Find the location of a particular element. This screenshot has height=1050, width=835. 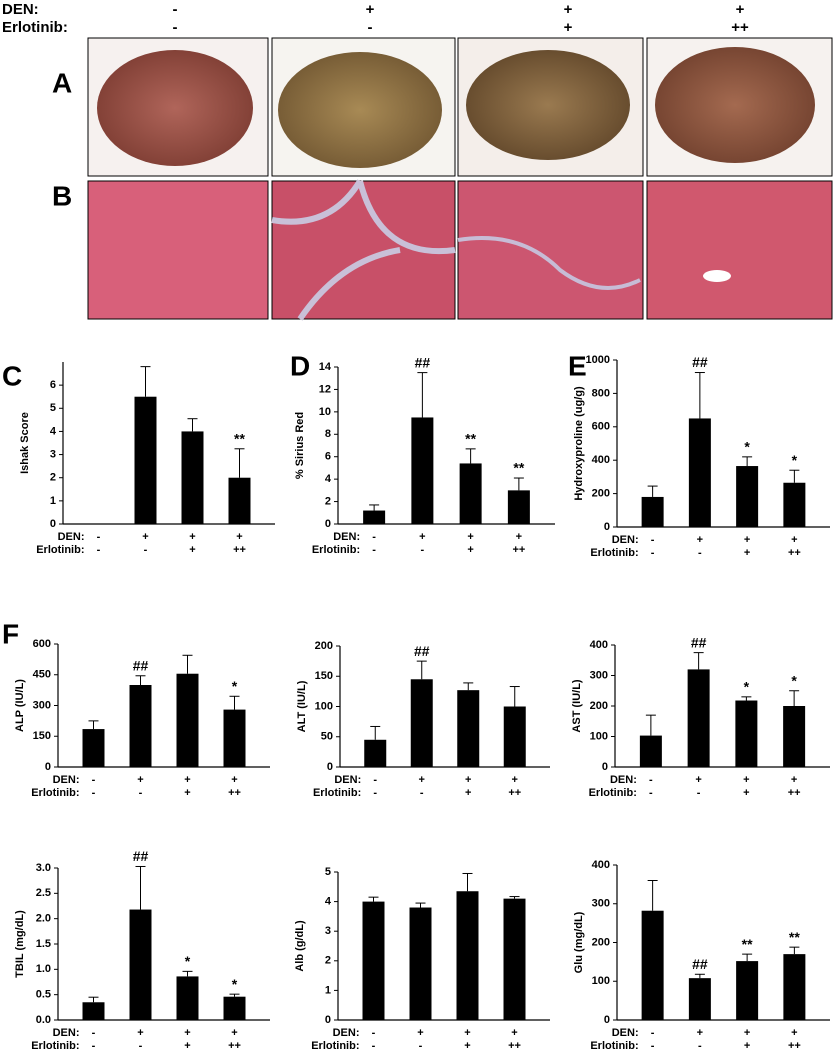

y-tick-label: 400 is located at coordinates (601, 460).